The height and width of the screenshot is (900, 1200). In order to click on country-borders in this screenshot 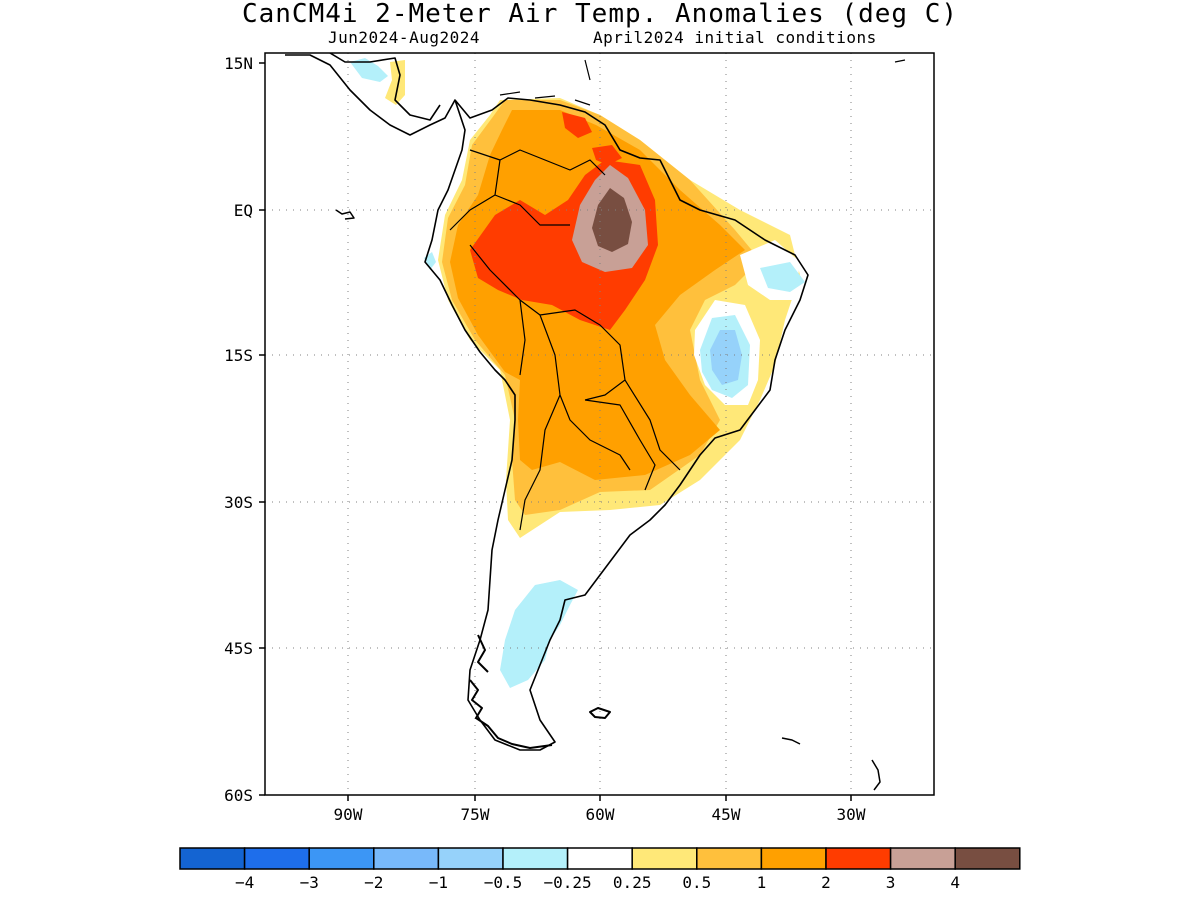, I will do `click(565, 340)`.